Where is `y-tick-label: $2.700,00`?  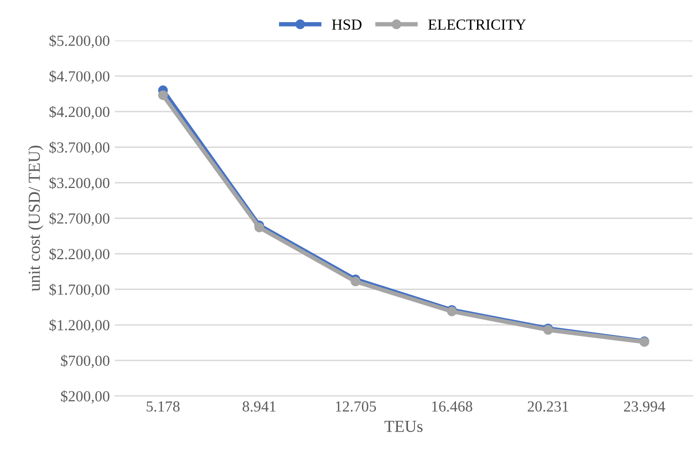 y-tick-label: $2.700,00 is located at coordinates (80, 219).